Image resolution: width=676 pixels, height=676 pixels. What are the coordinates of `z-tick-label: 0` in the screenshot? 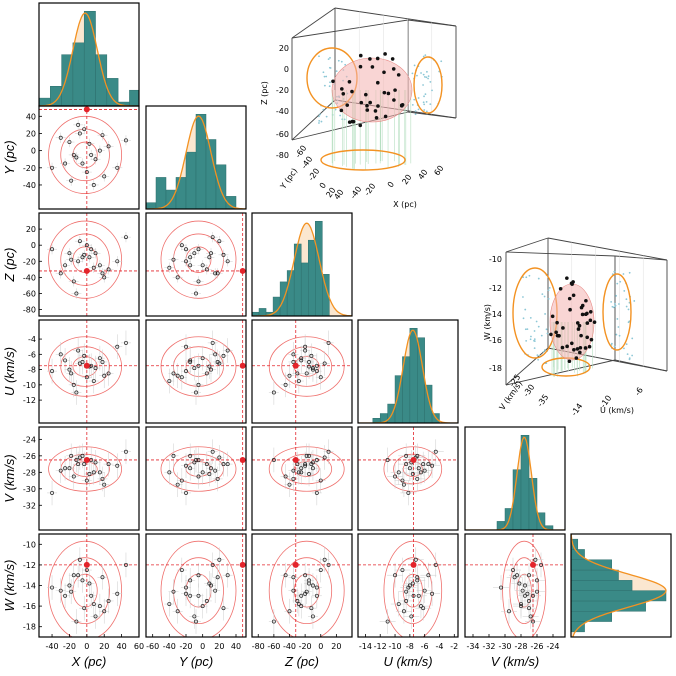 It's located at (286, 69).